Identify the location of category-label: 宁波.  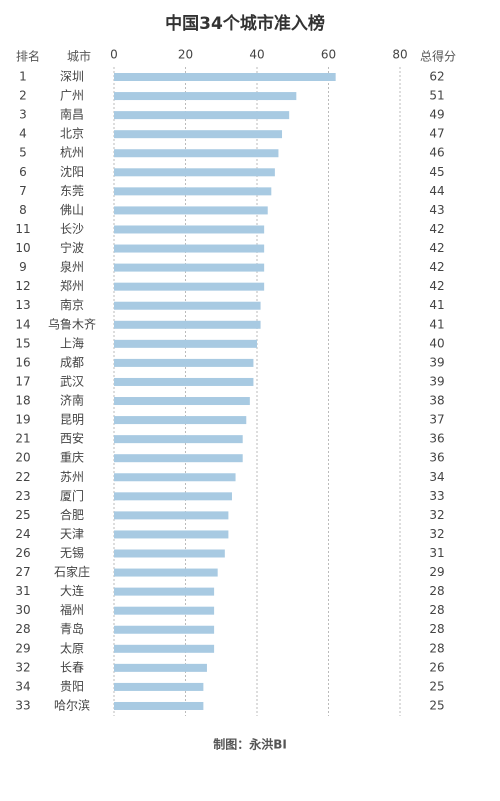
(72, 247).